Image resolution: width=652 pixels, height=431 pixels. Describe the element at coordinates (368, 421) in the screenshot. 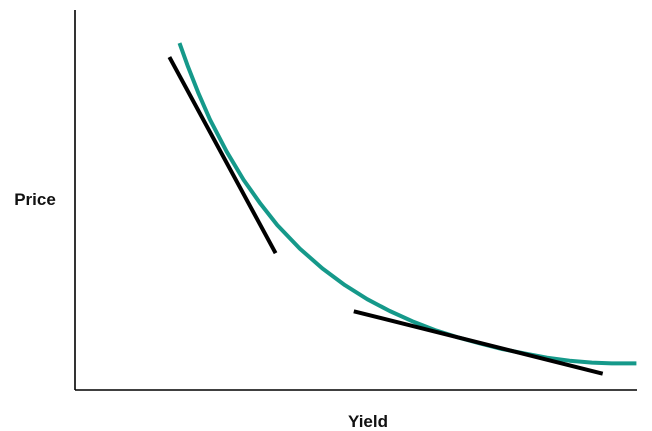

I see `x-axis-label: Yield` at that location.